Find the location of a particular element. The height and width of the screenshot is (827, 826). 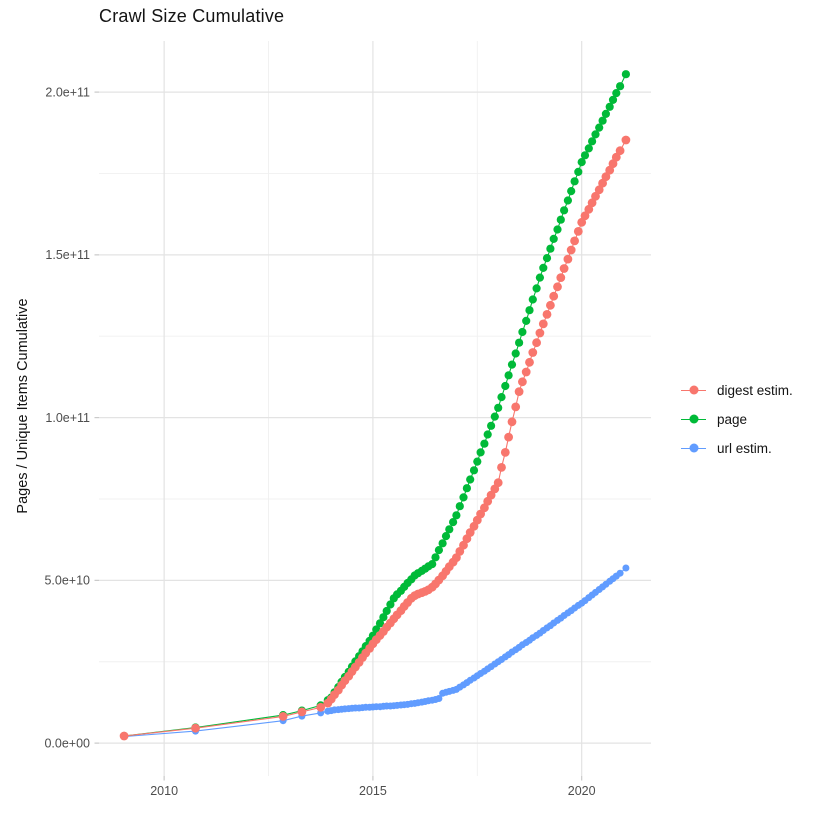

legend: digest estim. page url estim. is located at coordinates (737, 419).